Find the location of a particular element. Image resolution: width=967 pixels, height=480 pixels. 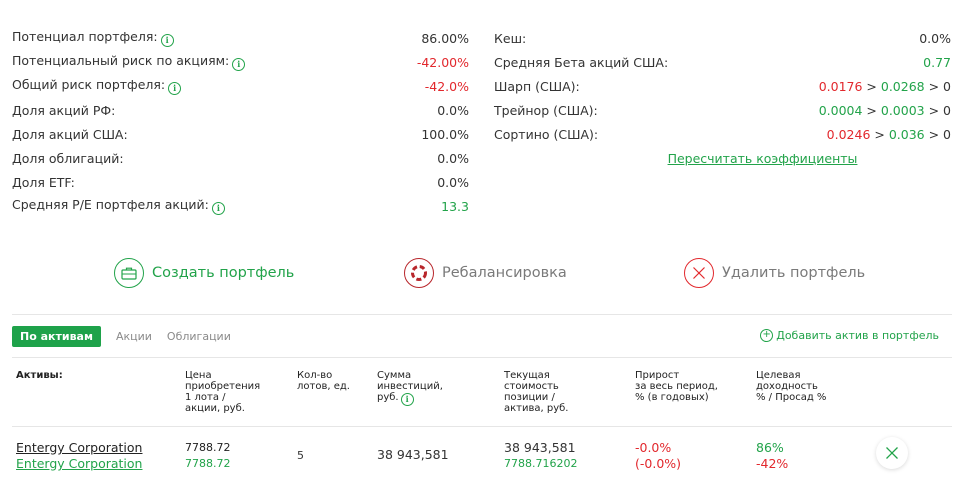

create-portfolio-button: Создать портфель is located at coordinates (204, 273).